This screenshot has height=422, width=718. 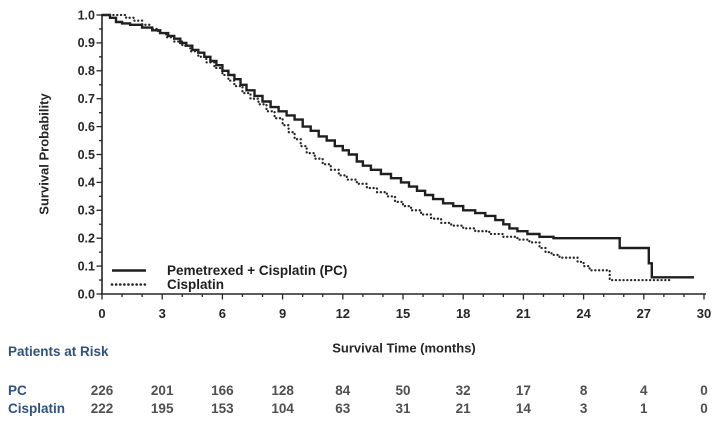 What do you see at coordinates (86, 211) in the screenshot?
I see `y-tick-label: 0.3` at bounding box center [86, 211].